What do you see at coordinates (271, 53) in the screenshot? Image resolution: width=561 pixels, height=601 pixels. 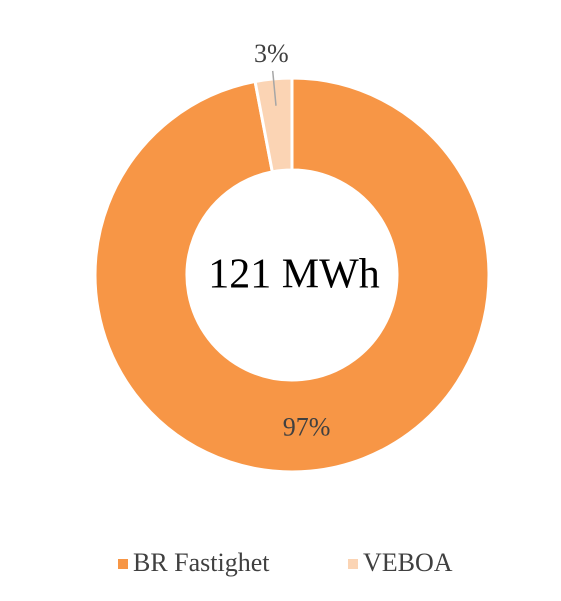 I see `data-label: 3%` at bounding box center [271, 53].